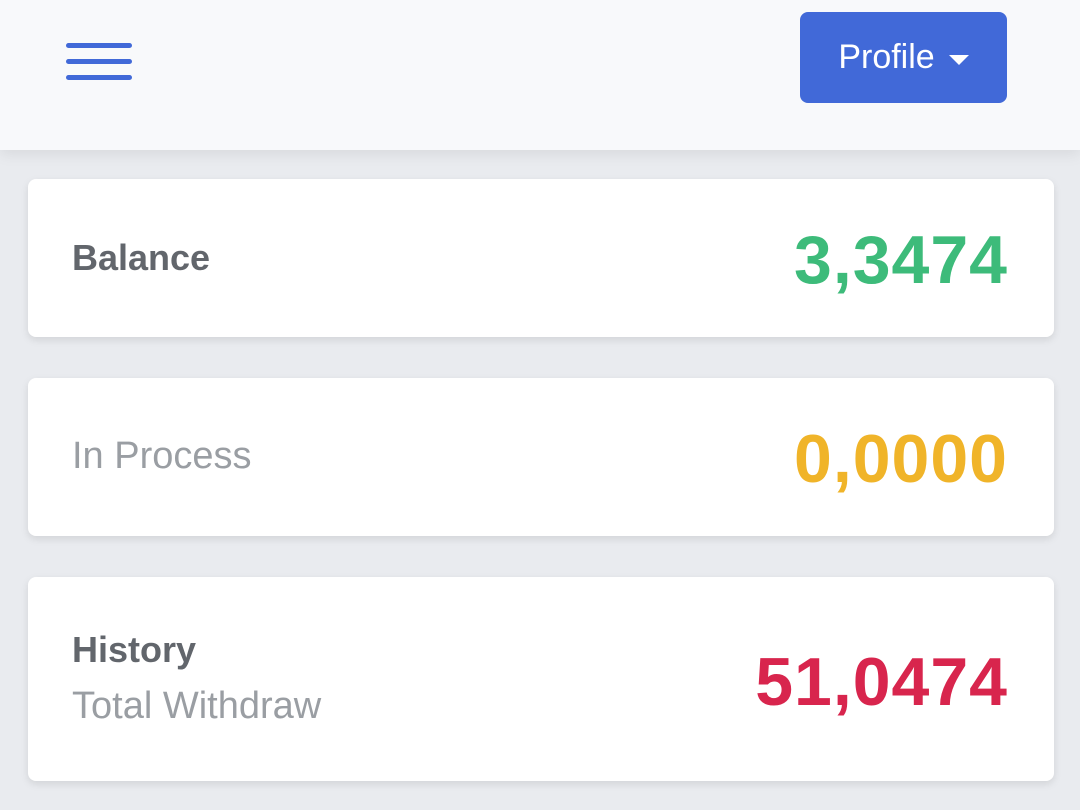  I want to click on total-withdraw-value: 51,0474, so click(881, 682).